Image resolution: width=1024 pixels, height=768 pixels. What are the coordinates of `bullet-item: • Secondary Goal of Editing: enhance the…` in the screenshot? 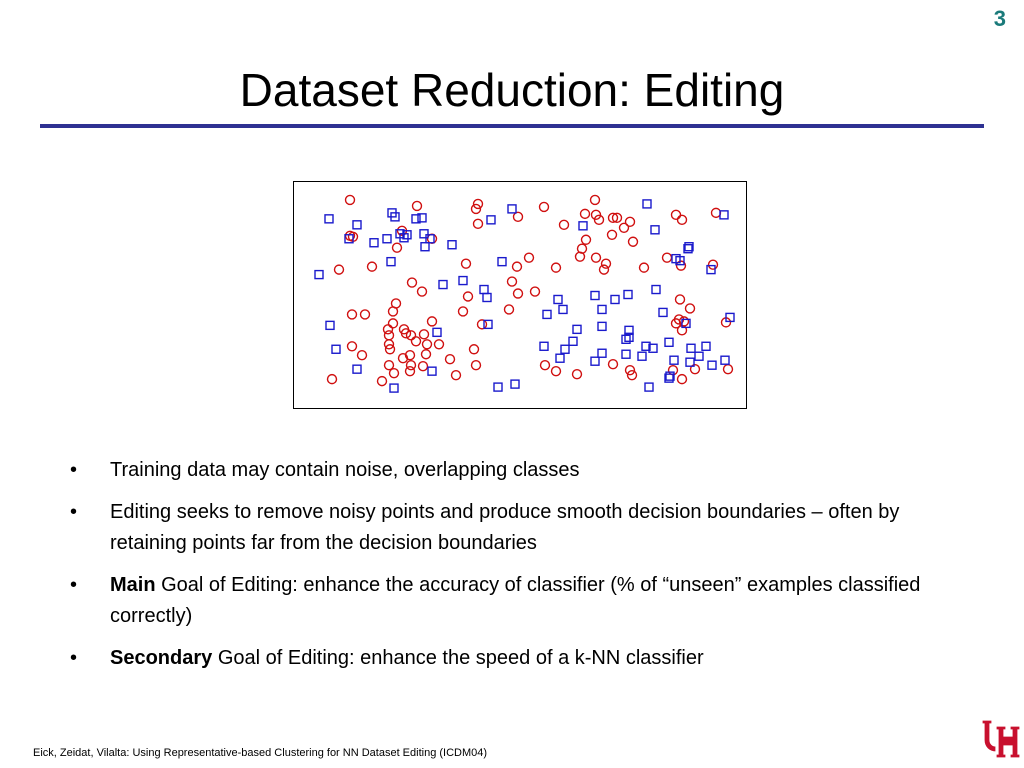 It's located at (520, 658).